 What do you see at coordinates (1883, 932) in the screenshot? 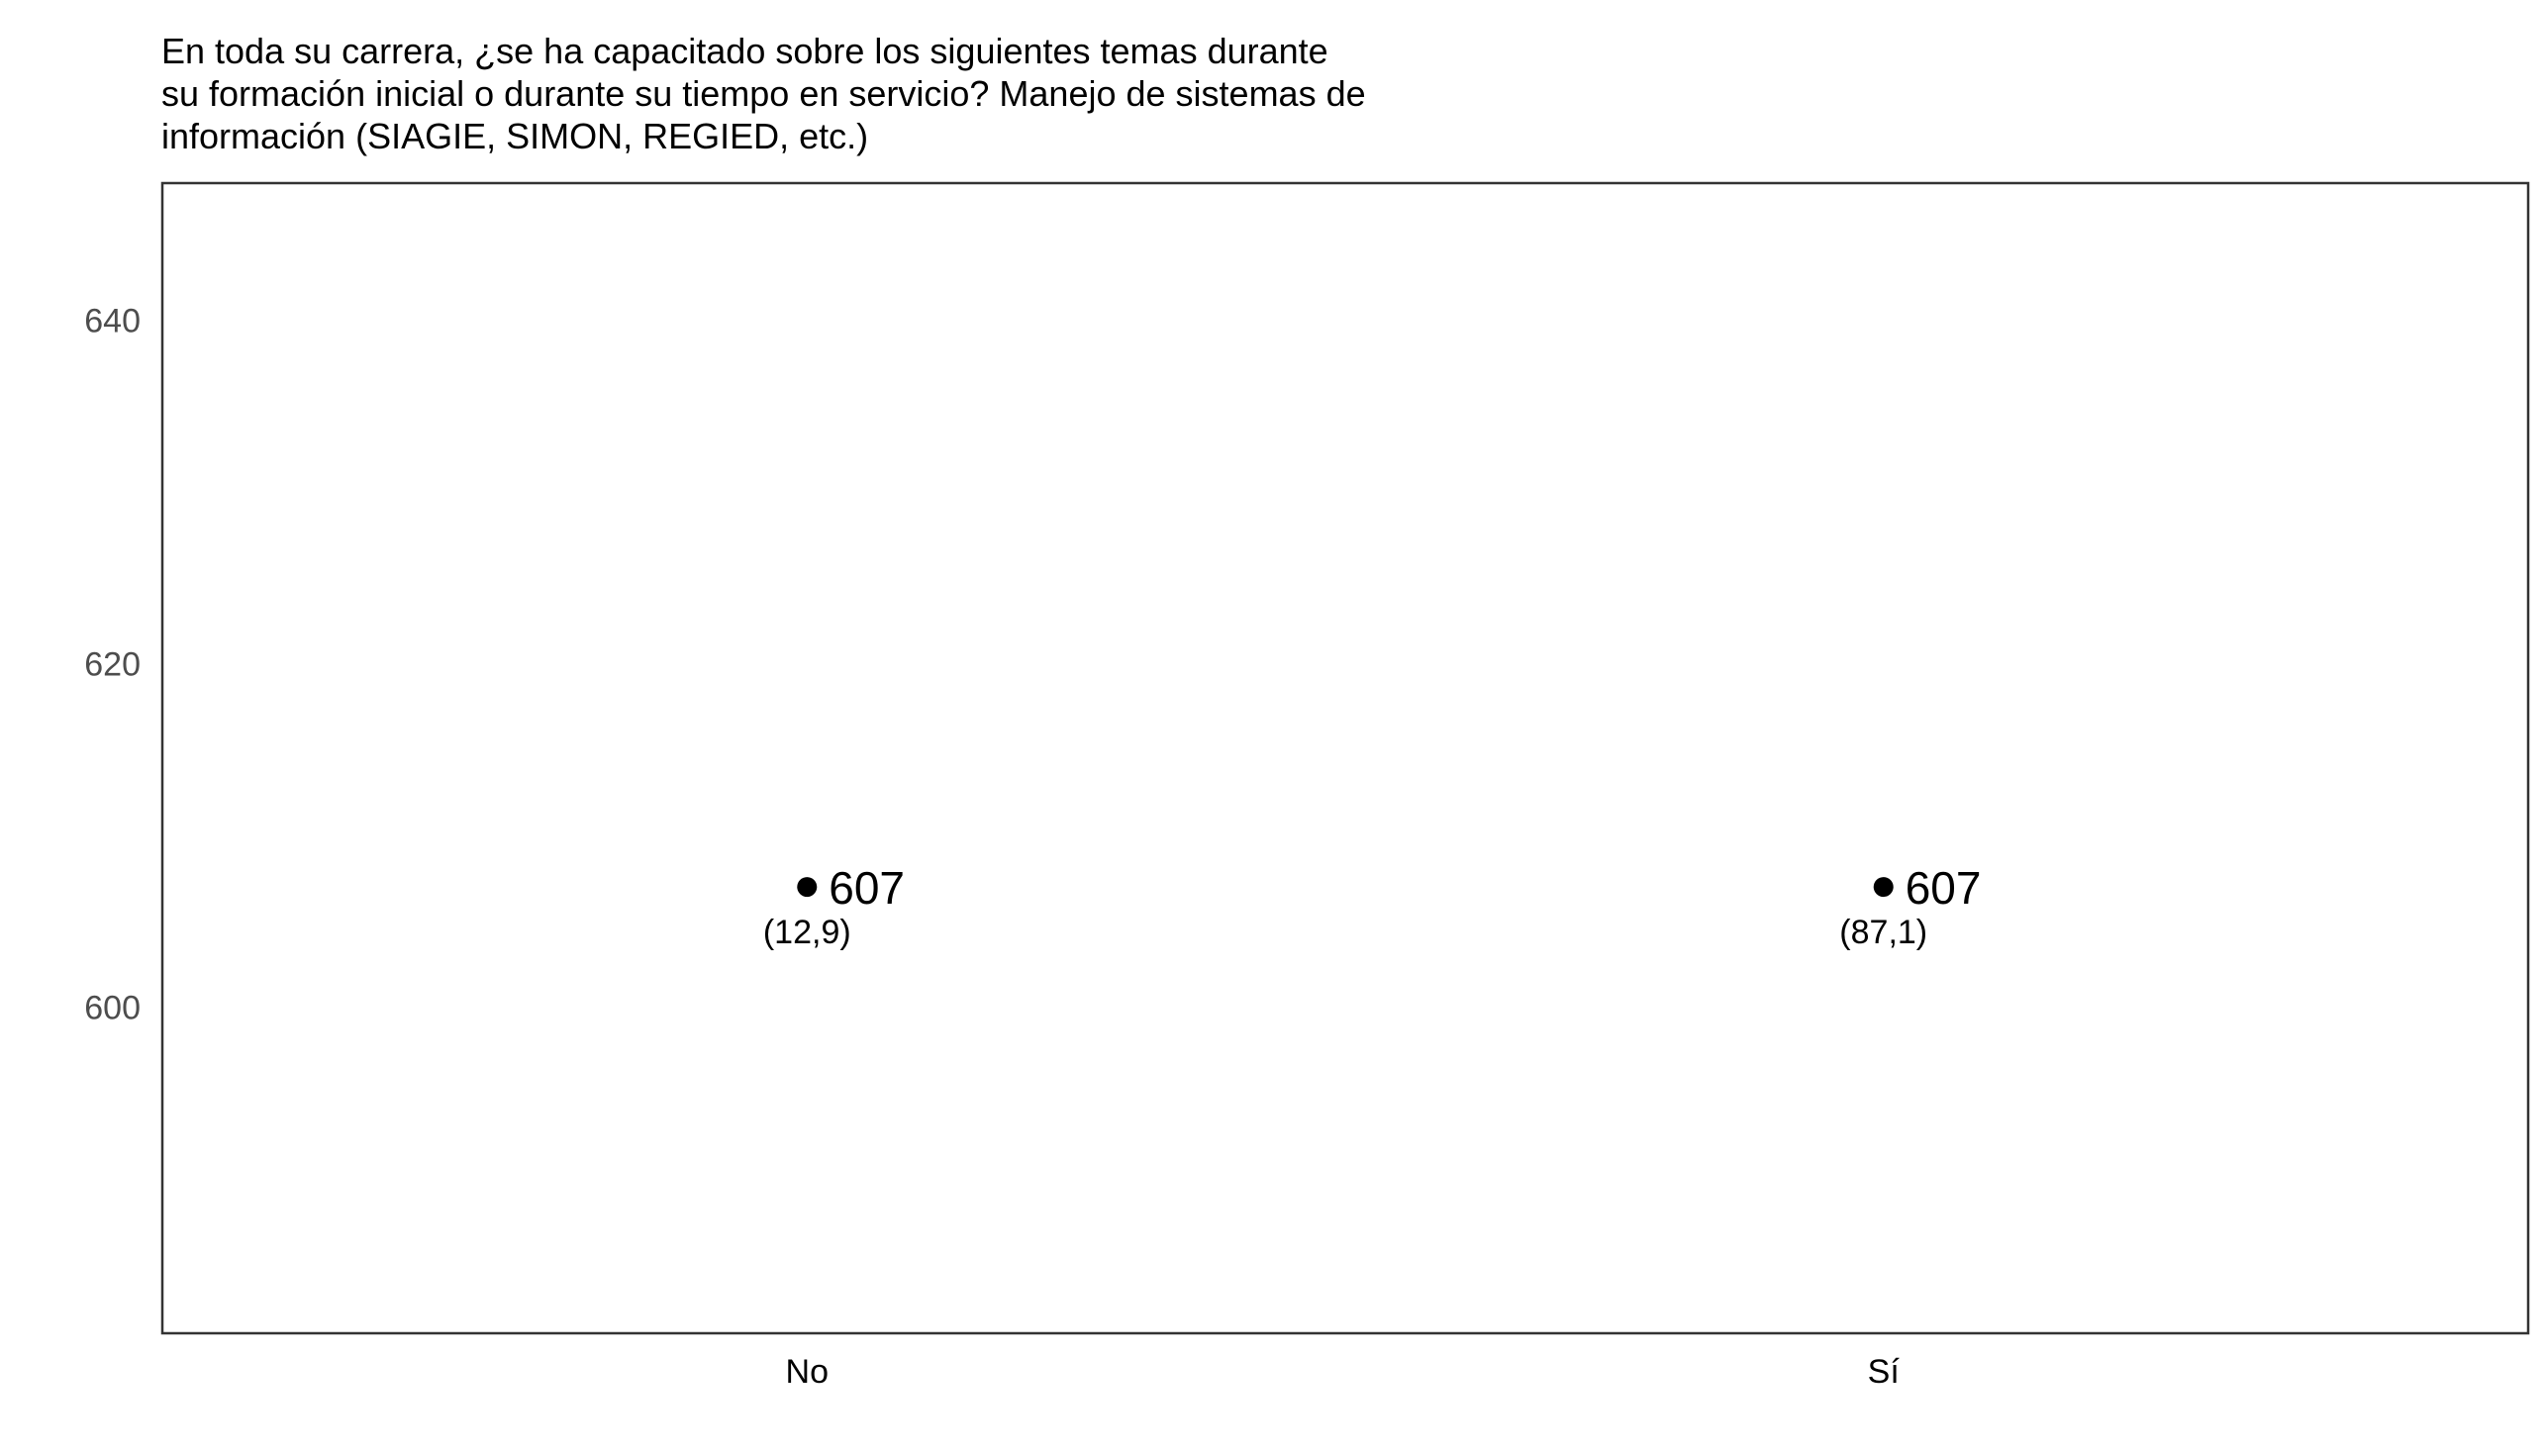
I see `data-percent-label: (87,1)` at bounding box center [1883, 932].